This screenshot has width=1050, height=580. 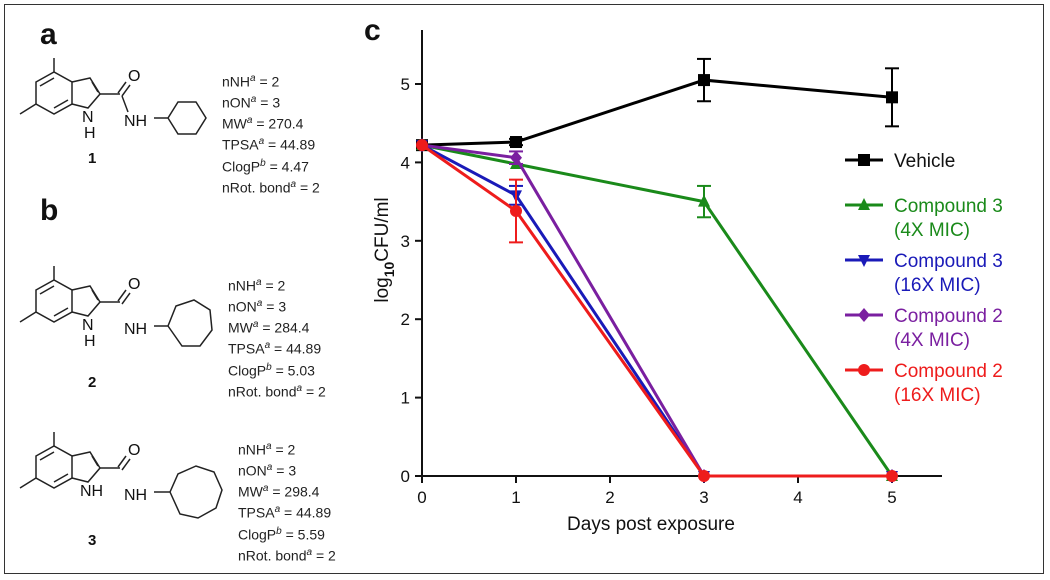 What do you see at coordinates (91, 491) in the screenshot?
I see `indole-nh-label: NH` at bounding box center [91, 491].